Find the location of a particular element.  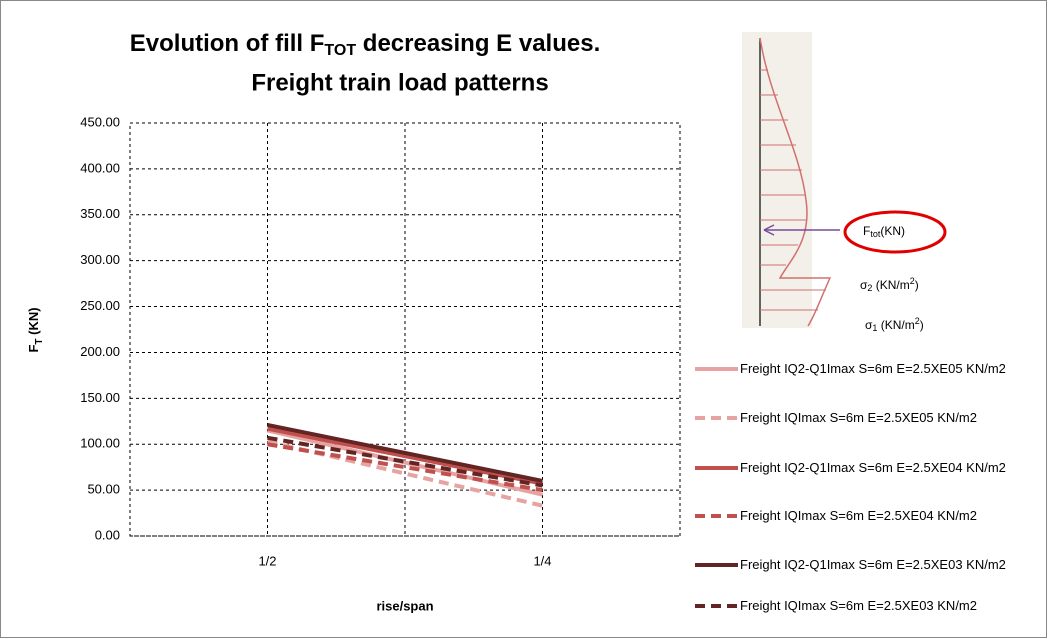

y-tick-label: 350.00 is located at coordinates (100, 213).